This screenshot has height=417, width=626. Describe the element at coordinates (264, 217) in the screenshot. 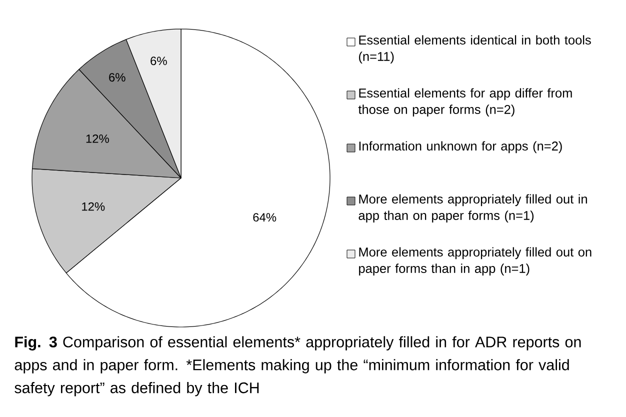

I see `data-label: 64%` at that location.